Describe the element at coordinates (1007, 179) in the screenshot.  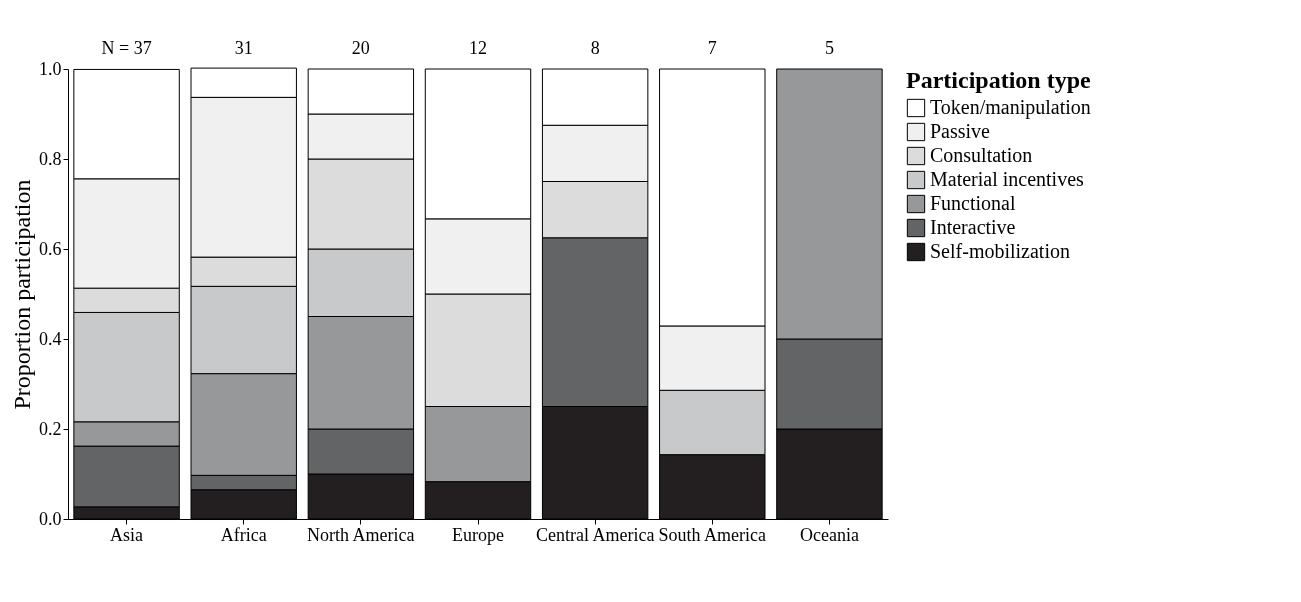
I see `legend-label: Material incentives` at that location.